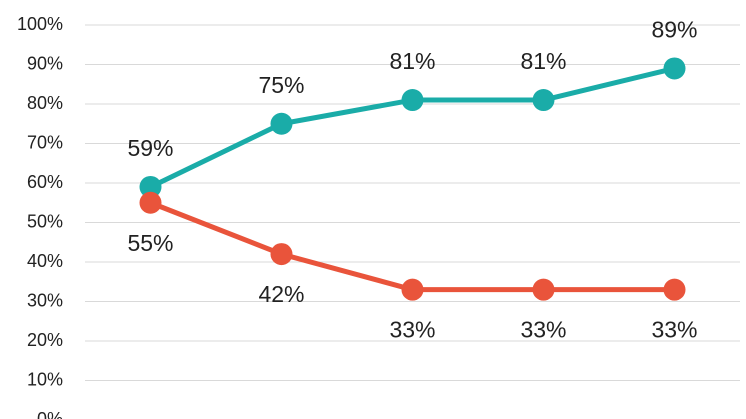 The height and width of the screenshot is (419, 746). What do you see at coordinates (281, 85) in the screenshot?
I see `data-label: 75%` at bounding box center [281, 85].